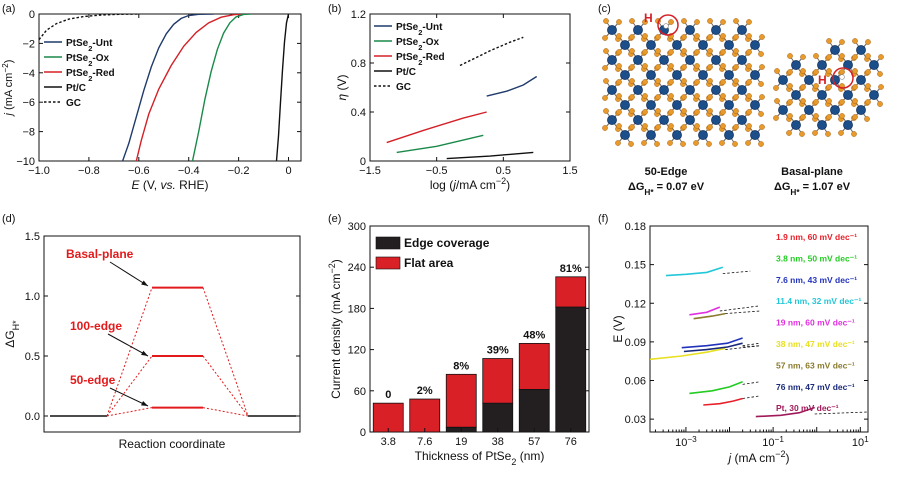 The height and width of the screenshot is (479, 903). I want to click on fit-line, so click(740, 308).